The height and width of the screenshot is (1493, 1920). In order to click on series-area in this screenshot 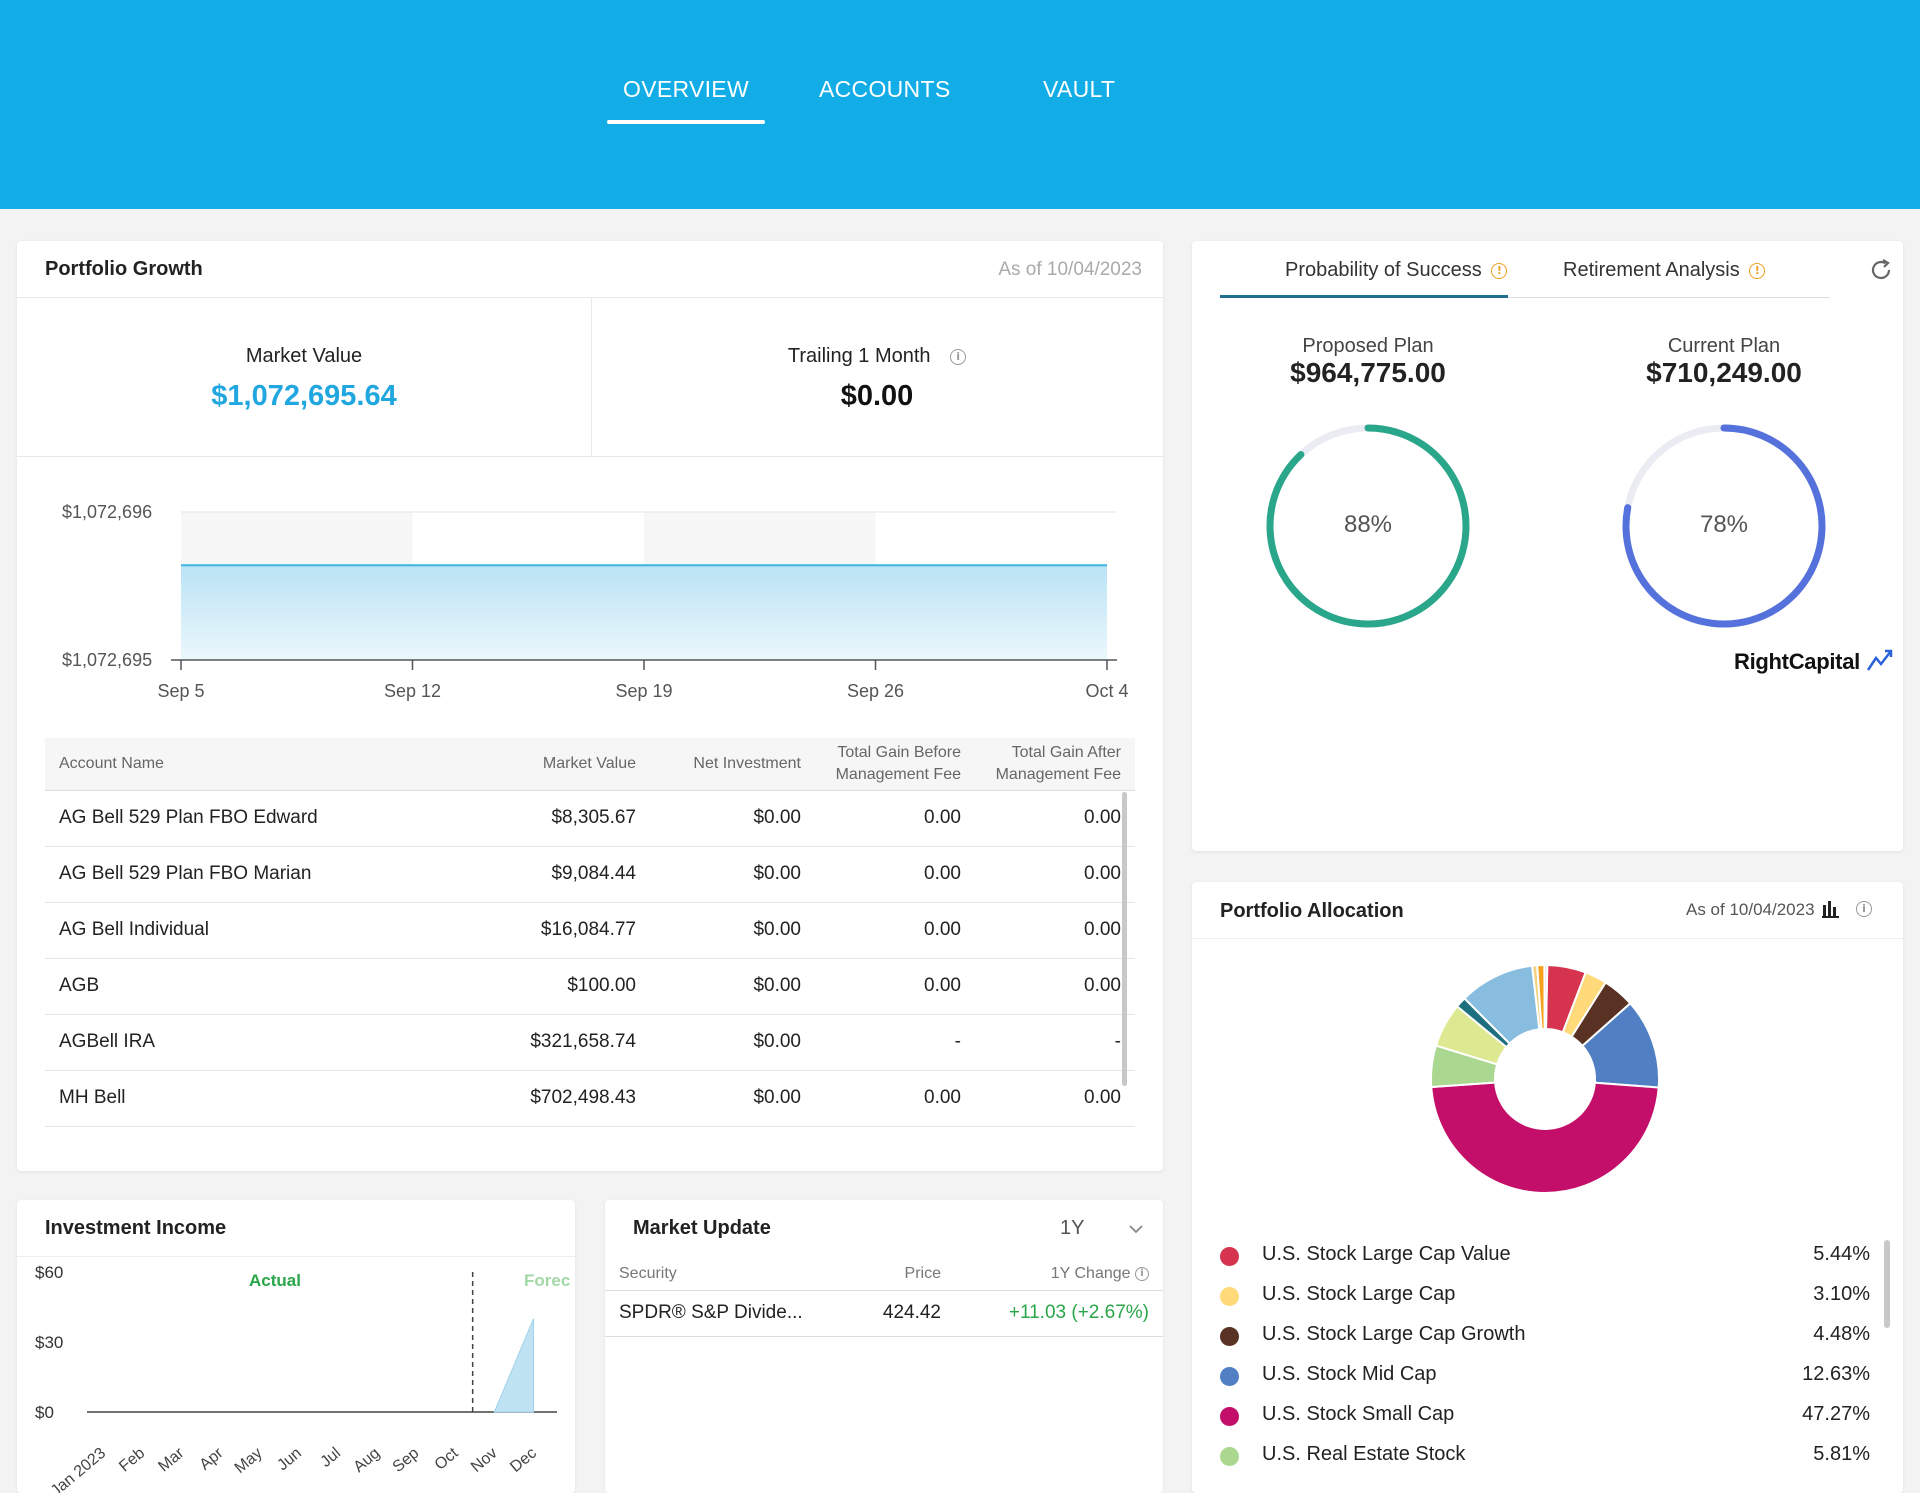, I will do `click(644, 612)`.